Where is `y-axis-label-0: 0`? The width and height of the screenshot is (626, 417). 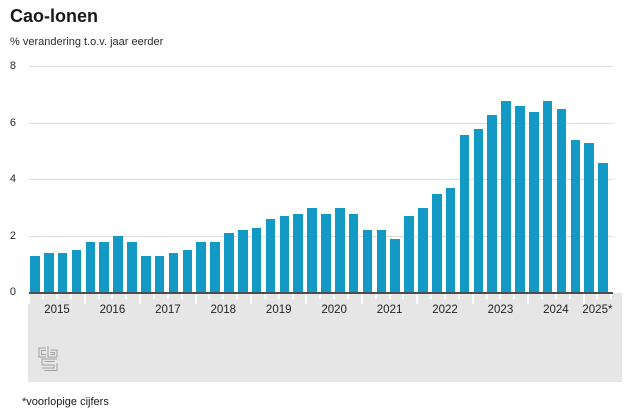 y-axis-label-0: 0 is located at coordinates (12, 292).